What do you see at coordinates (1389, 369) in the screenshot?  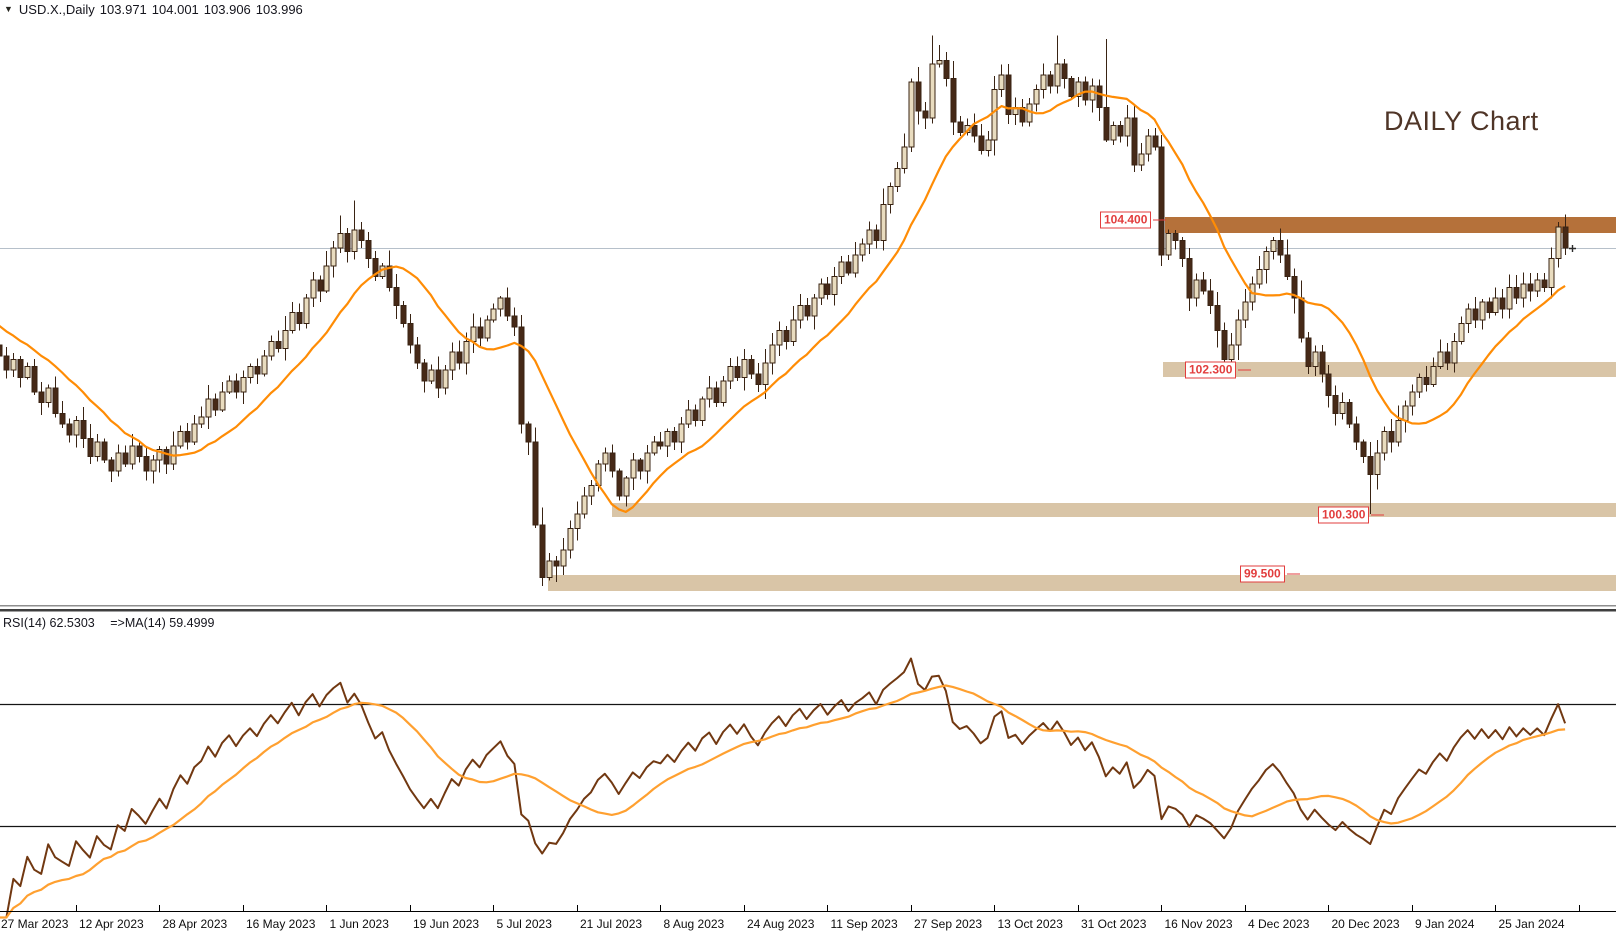 I see `price-zone-102.300` at bounding box center [1389, 369].